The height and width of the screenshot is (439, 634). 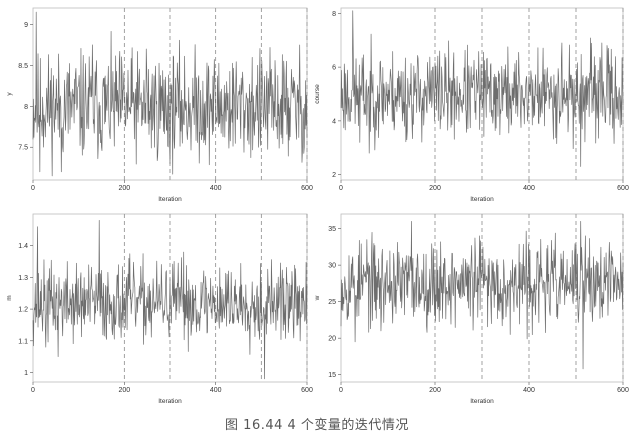 What do you see at coordinates (334, 68) in the screenshot?
I see `y-tick-label: 6` at bounding box center [334, 68].